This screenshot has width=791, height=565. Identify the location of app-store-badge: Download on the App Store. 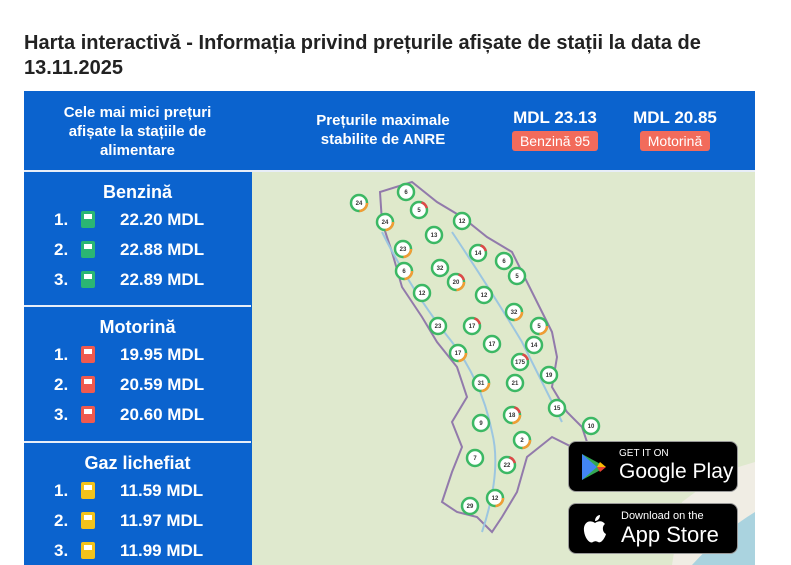
(653, 528).